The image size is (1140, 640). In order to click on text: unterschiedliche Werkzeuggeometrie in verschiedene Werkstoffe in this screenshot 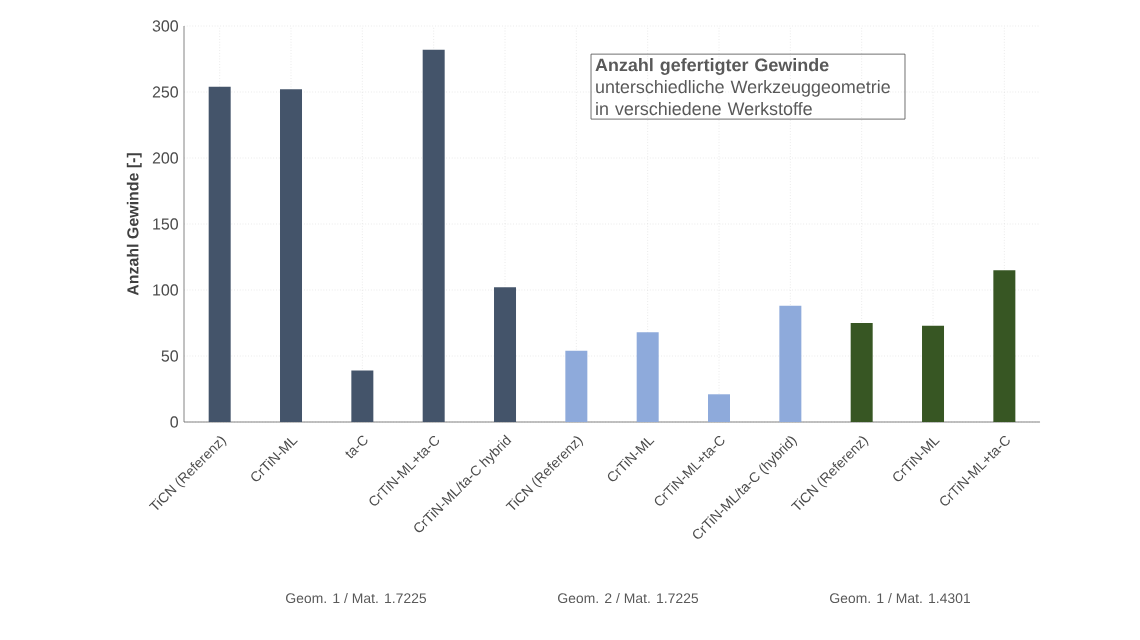, I will do `click(743, 98)`.